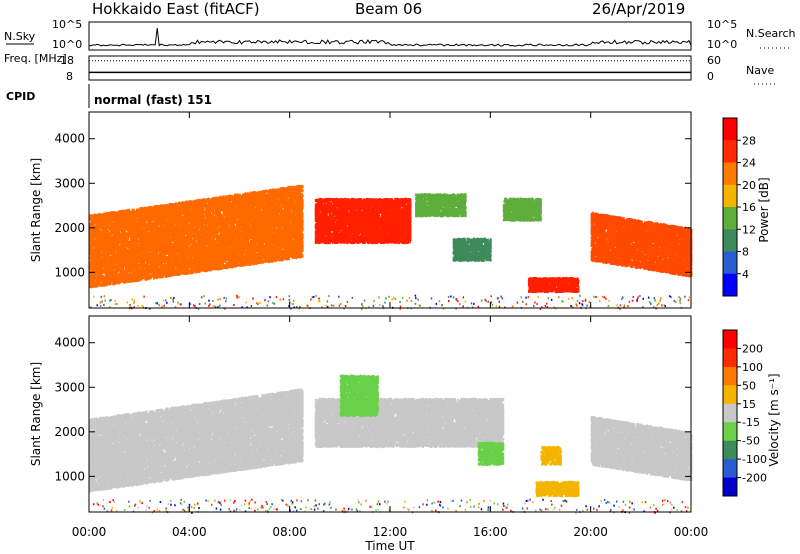 This screenshot has height=554, width=800. Describe the element at coordinates (20, 36) in the screenshot. I see `nsky-label: N.Sky` at that location.